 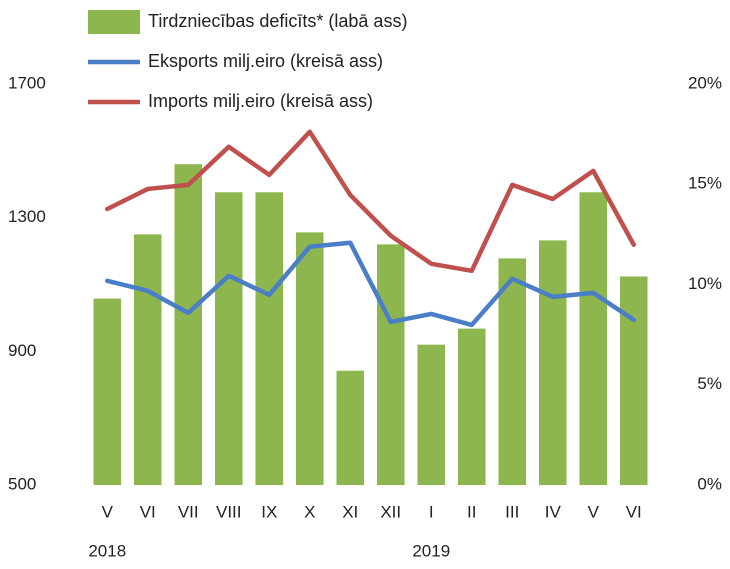 What do you see at coordinates (265, 61) in the screenshot?
I see `legend-label: Eksports milj.eiro (kreisā ass)` at bounding box center [265, 61].